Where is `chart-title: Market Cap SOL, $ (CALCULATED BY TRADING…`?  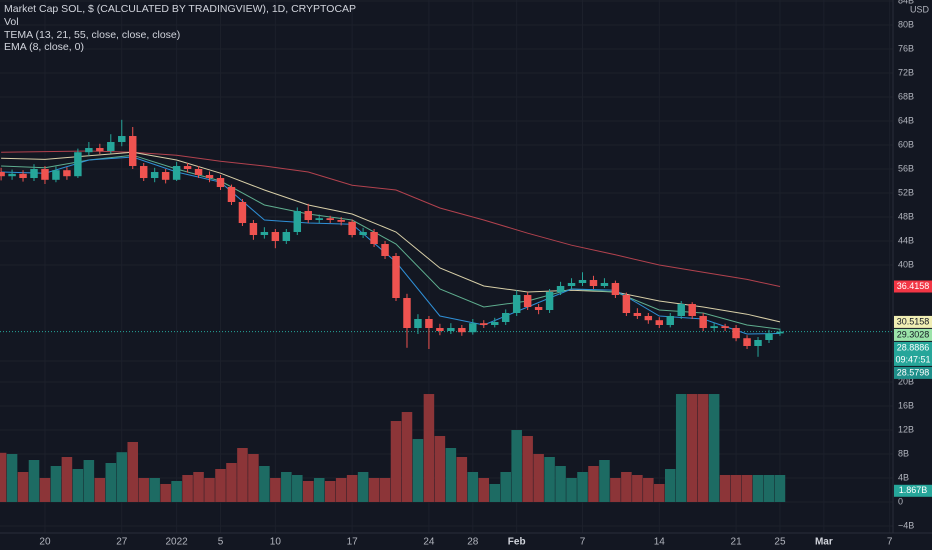
chart-title: Market Cap SOL, $ (CALCULATED BY TRADING… is located at coordinates (180, 9).